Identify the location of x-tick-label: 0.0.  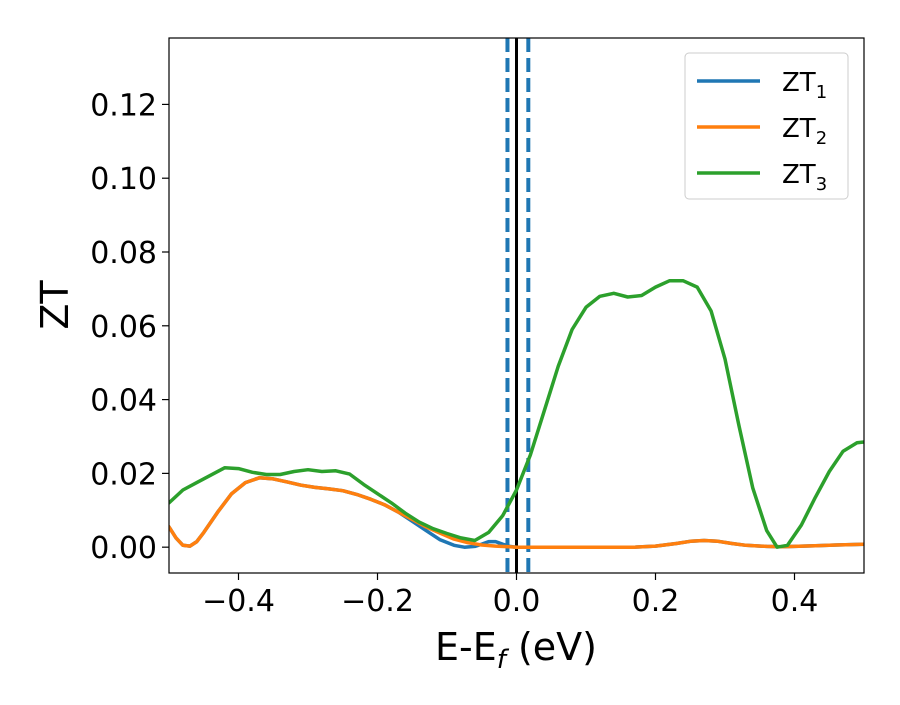
(517, 601).